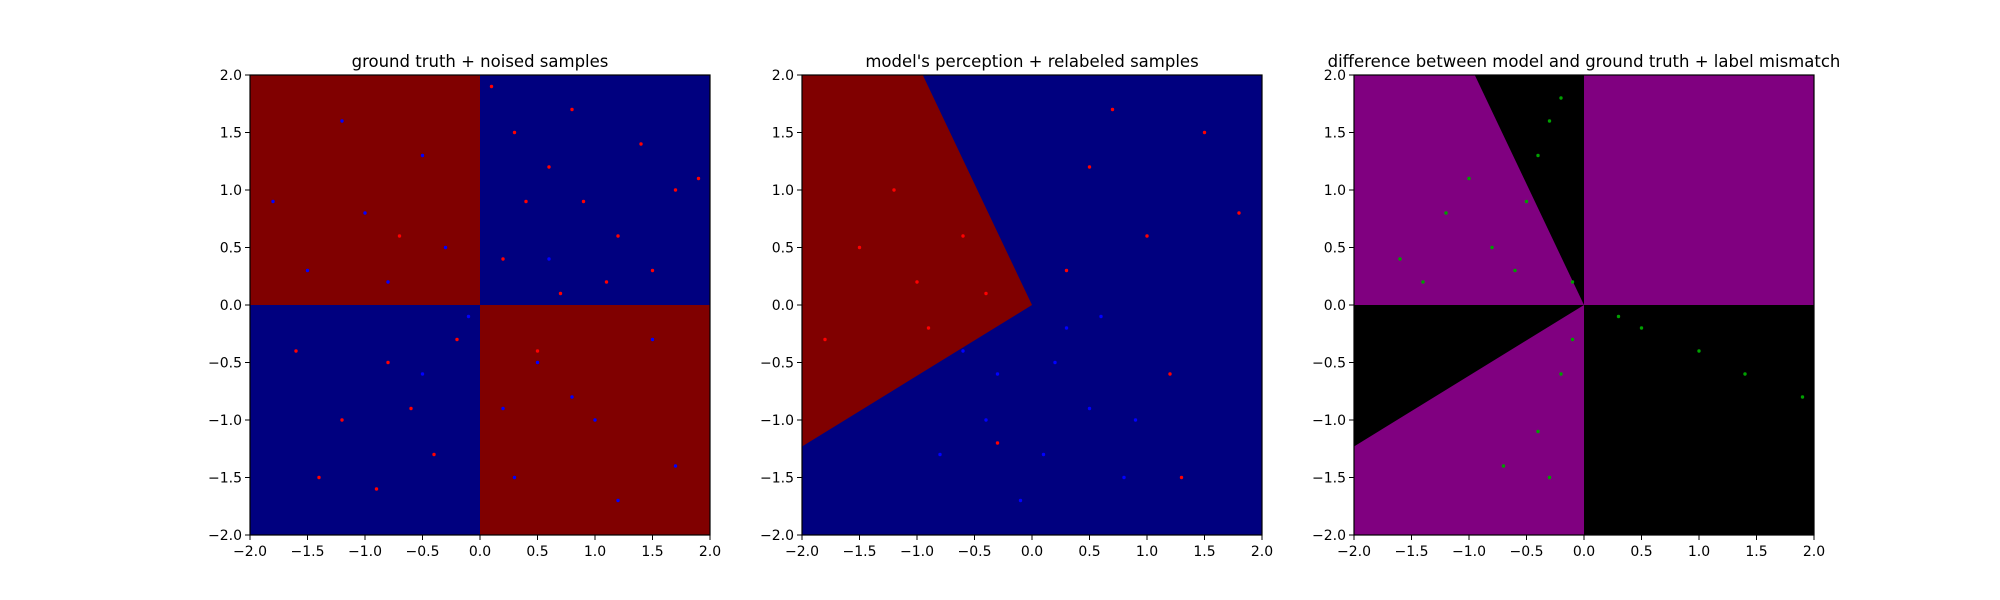 The height and width of the screenshot is (600, 2000). Describe the element at coordinates (1601, 288) in the screenshot. I see `points-layer` at that location.